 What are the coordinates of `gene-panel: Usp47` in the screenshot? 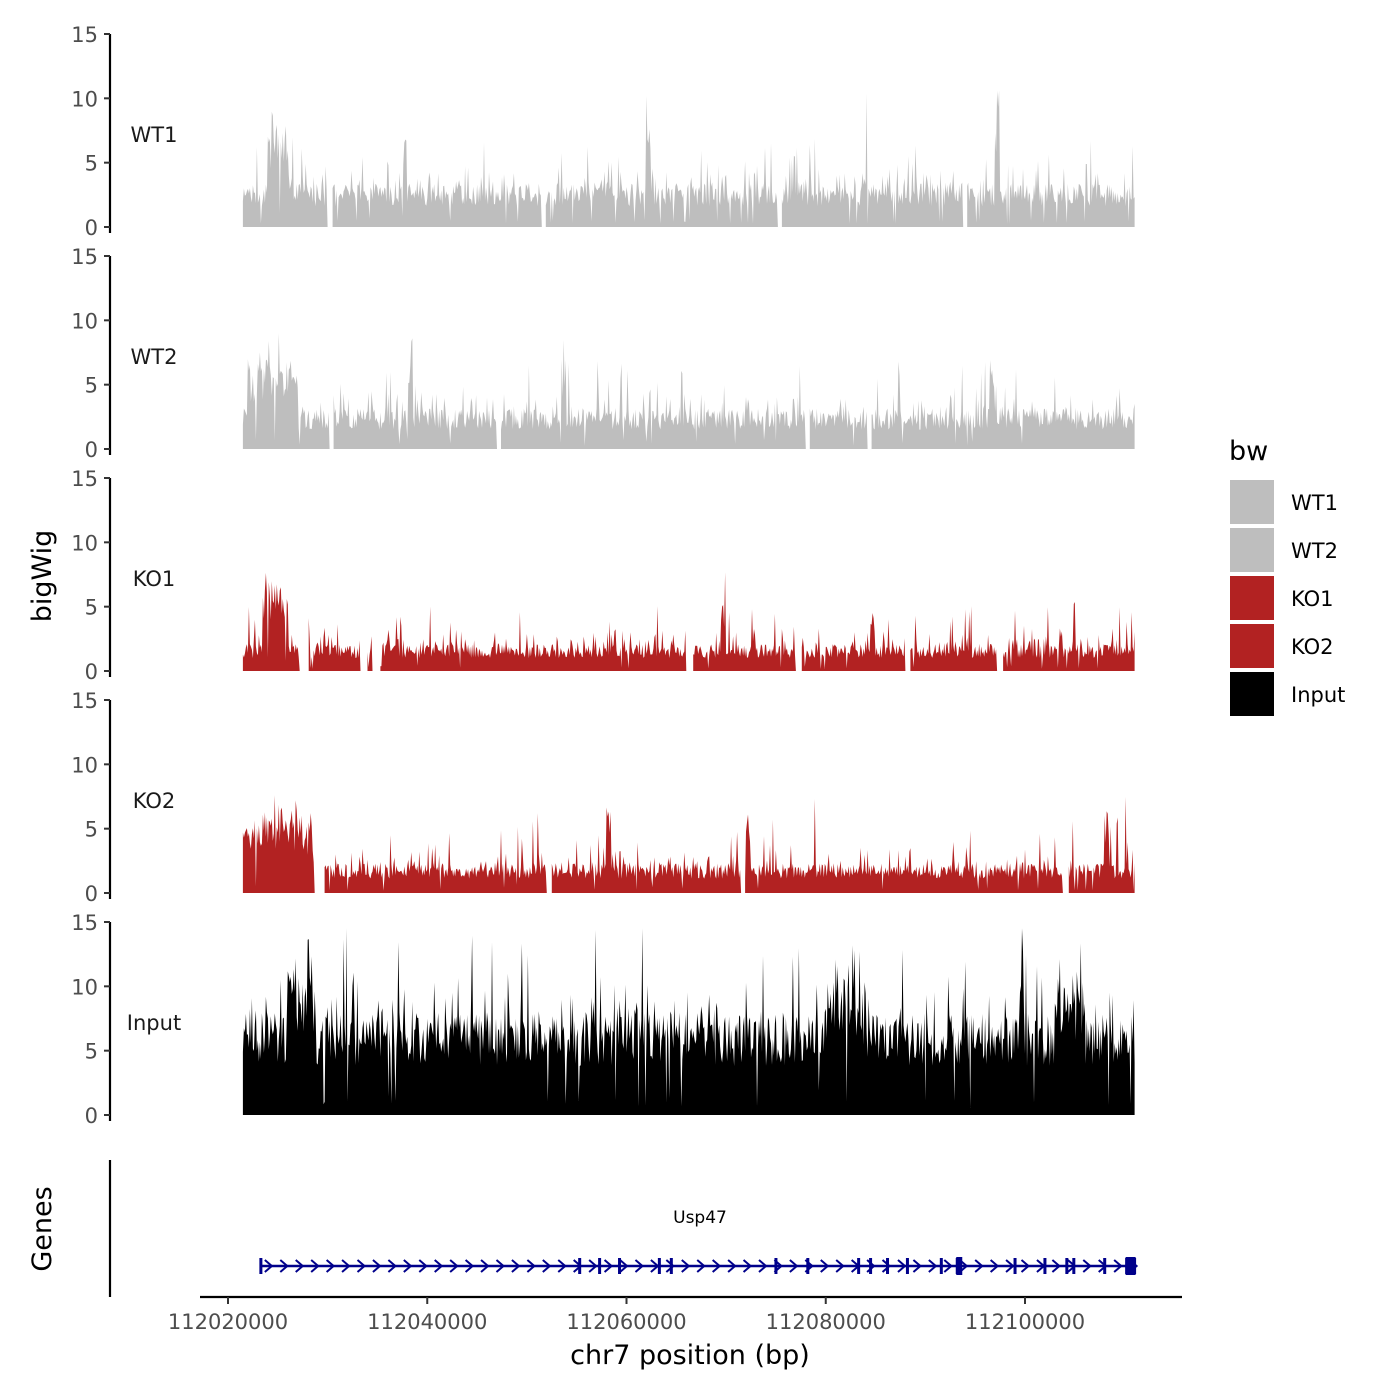 It's located at (623, 1228).